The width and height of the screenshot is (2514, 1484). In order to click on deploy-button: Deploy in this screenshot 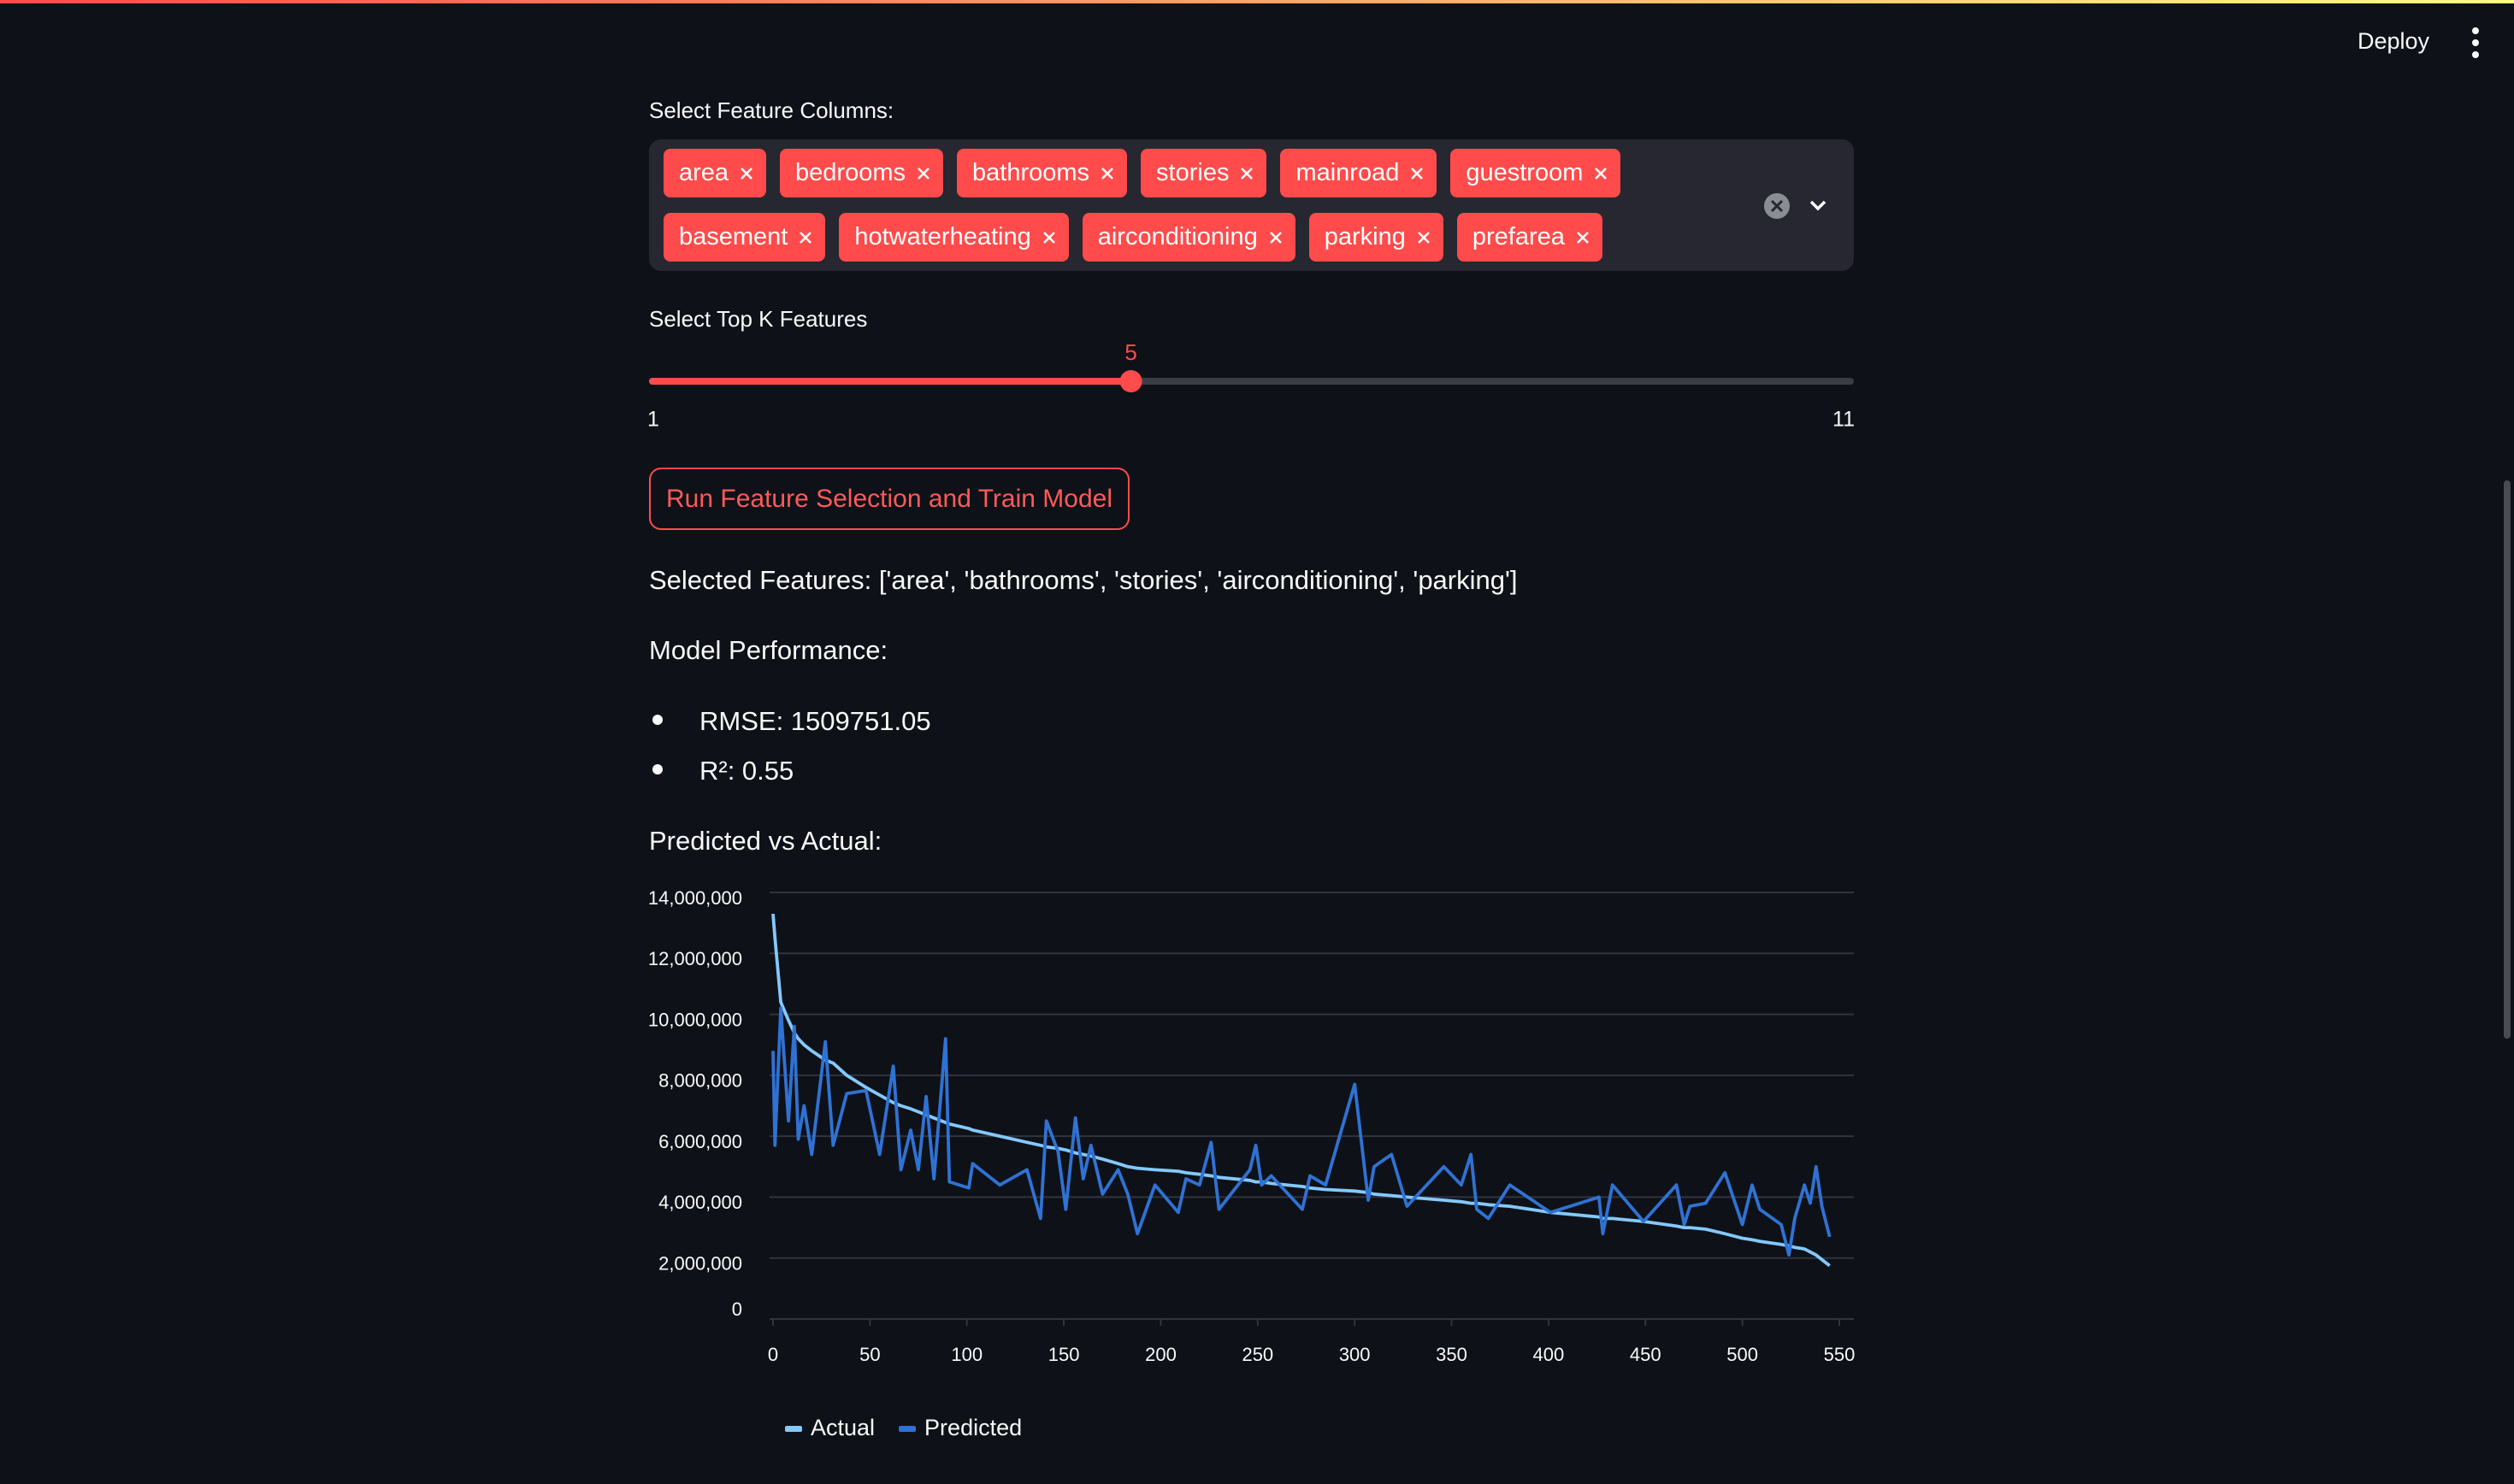, I will do `click(2394, 41)`.